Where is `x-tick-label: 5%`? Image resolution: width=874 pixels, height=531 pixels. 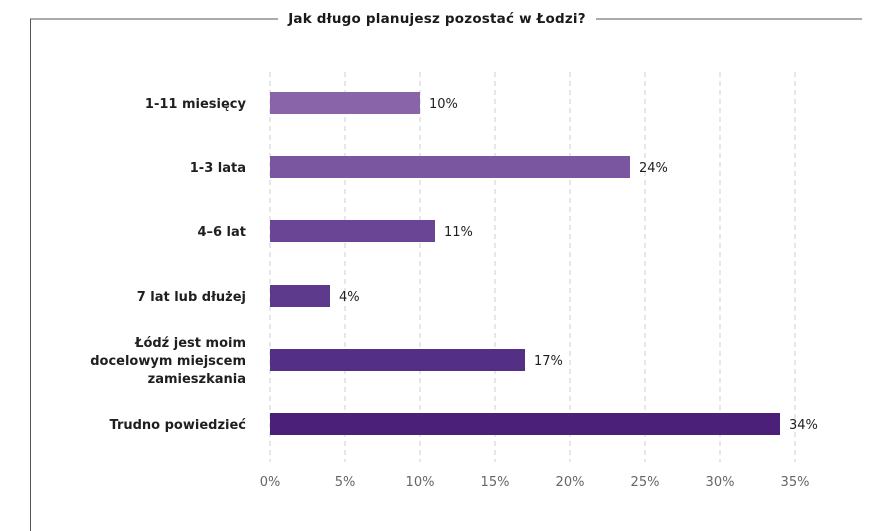 x-tick-label: 5% is located at coordinates (345, 482).